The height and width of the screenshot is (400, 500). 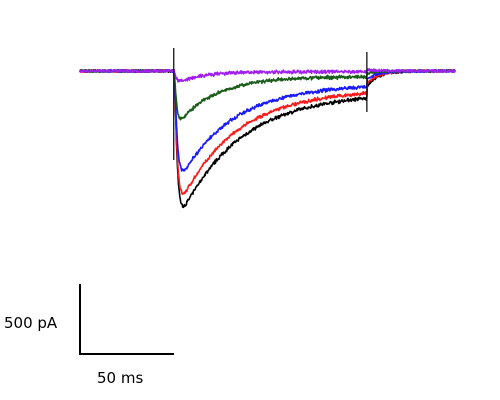 What do you see at coordinates (120, 378) in the screenshot?
I see `x-scale-label: 50 ms` at bounding box center [120, 378].